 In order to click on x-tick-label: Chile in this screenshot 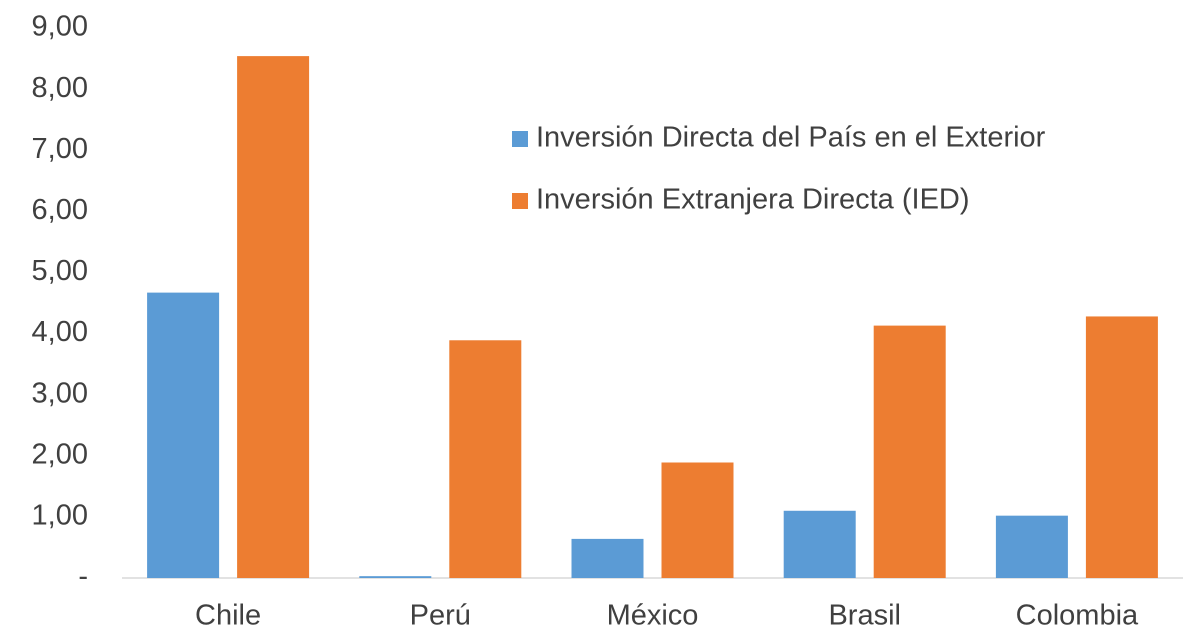, I will do `click(228, 616)`.